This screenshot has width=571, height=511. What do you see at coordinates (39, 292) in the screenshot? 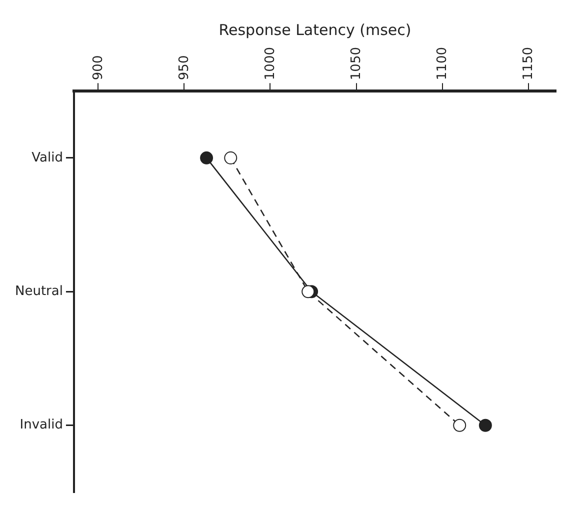
I see `y-tick-label: Neutral` at bounding box center [39, 292].